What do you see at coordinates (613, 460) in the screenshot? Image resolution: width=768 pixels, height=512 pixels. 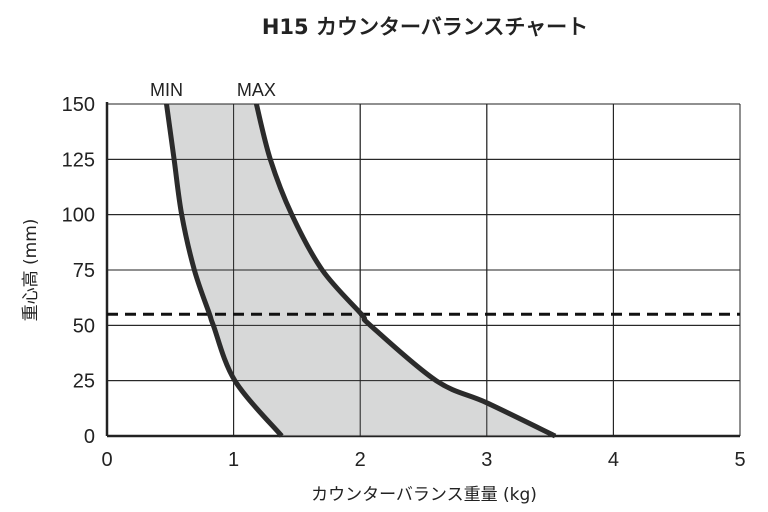 I see `x-tick-label: 4` at bounding box center [613, 460].